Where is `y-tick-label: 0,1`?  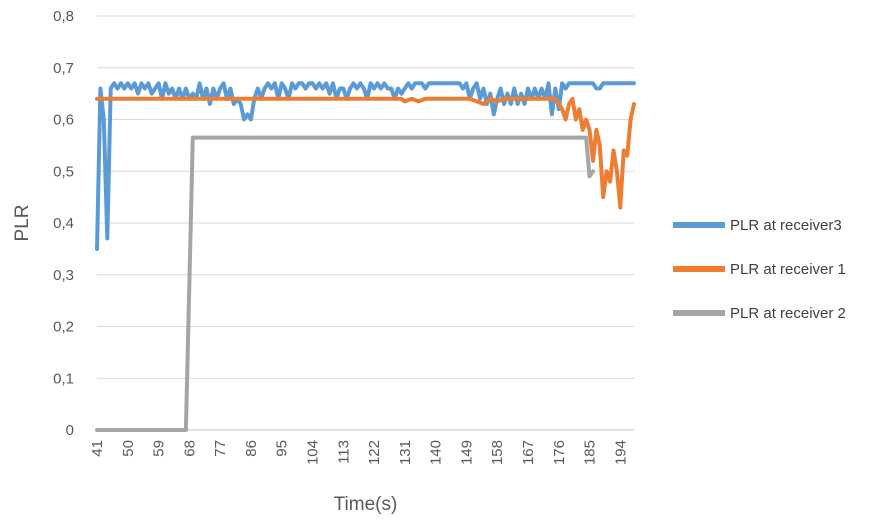 y-tick-label: 0,1 is located at coordinates (63, 378).